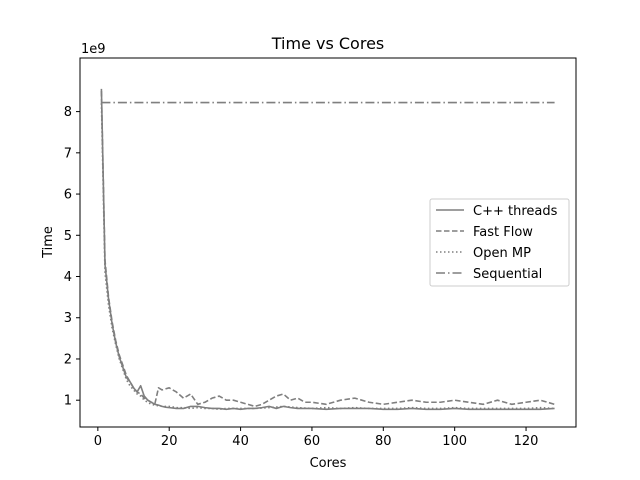 This screenshot has height=480, width=640. What do you see at coordinates (68, 153) in the screenshot?
I see `y-tick-label: 7` at bounding box center [68, 153].